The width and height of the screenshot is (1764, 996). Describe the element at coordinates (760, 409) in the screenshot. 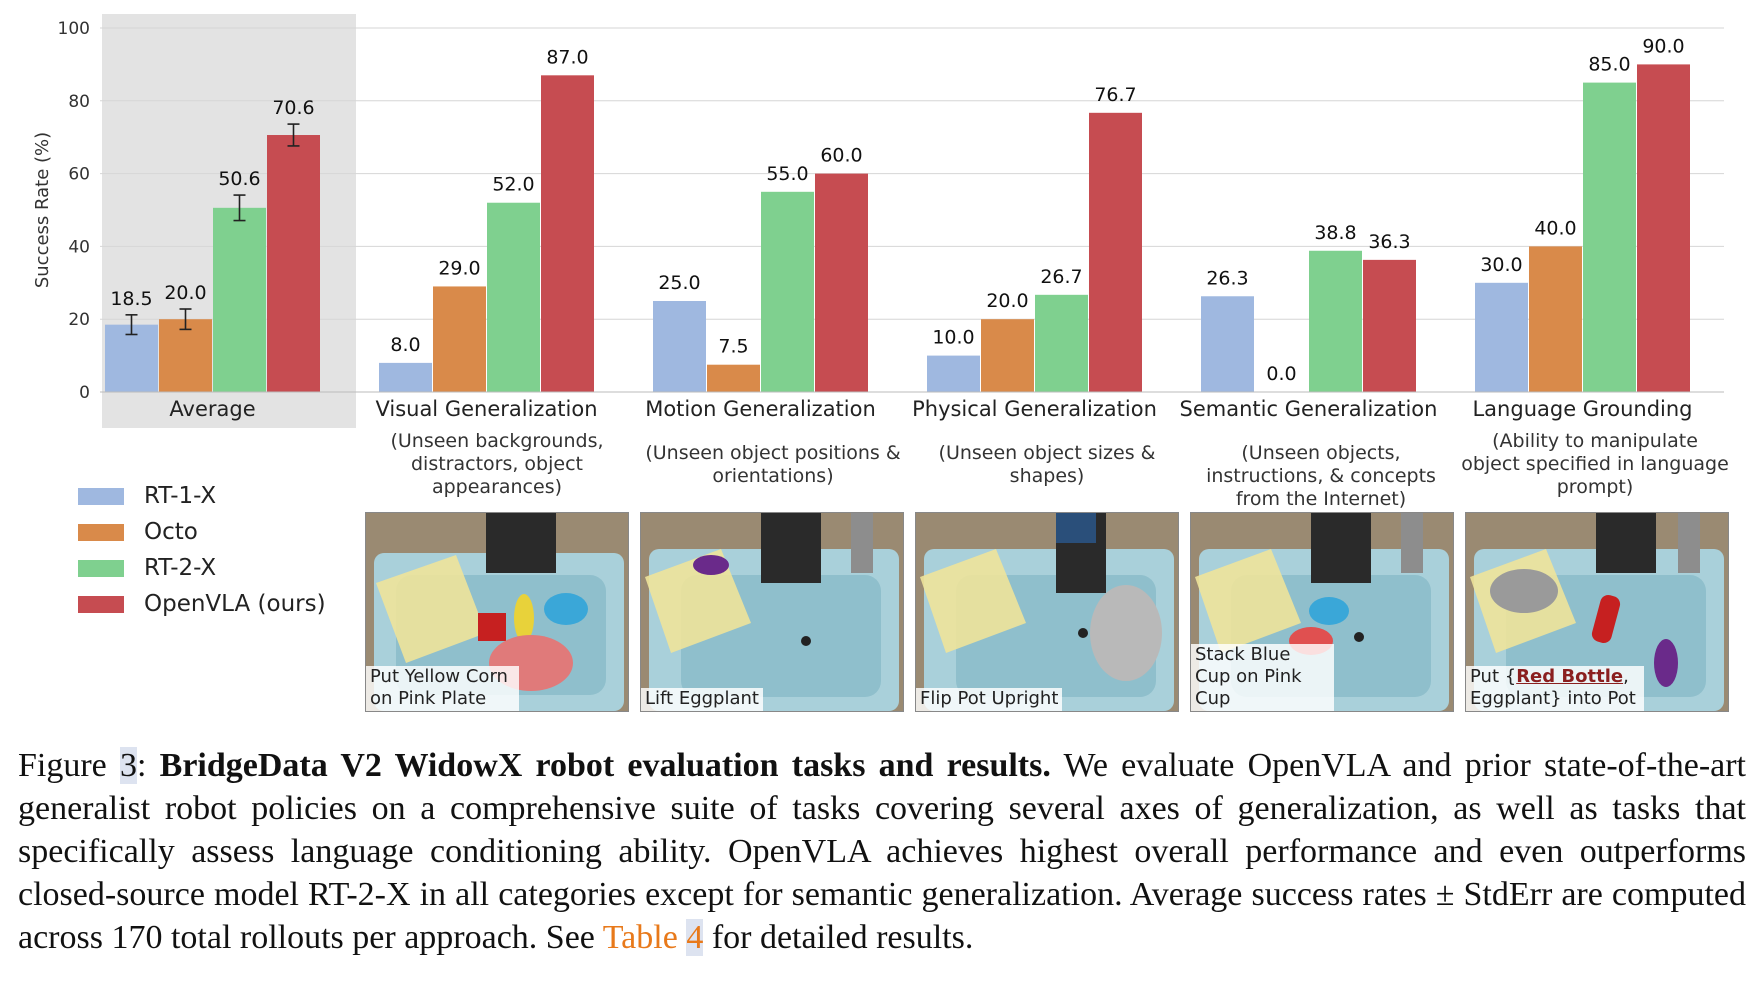

I see `x-category-label: Motion Generalization` at that location.